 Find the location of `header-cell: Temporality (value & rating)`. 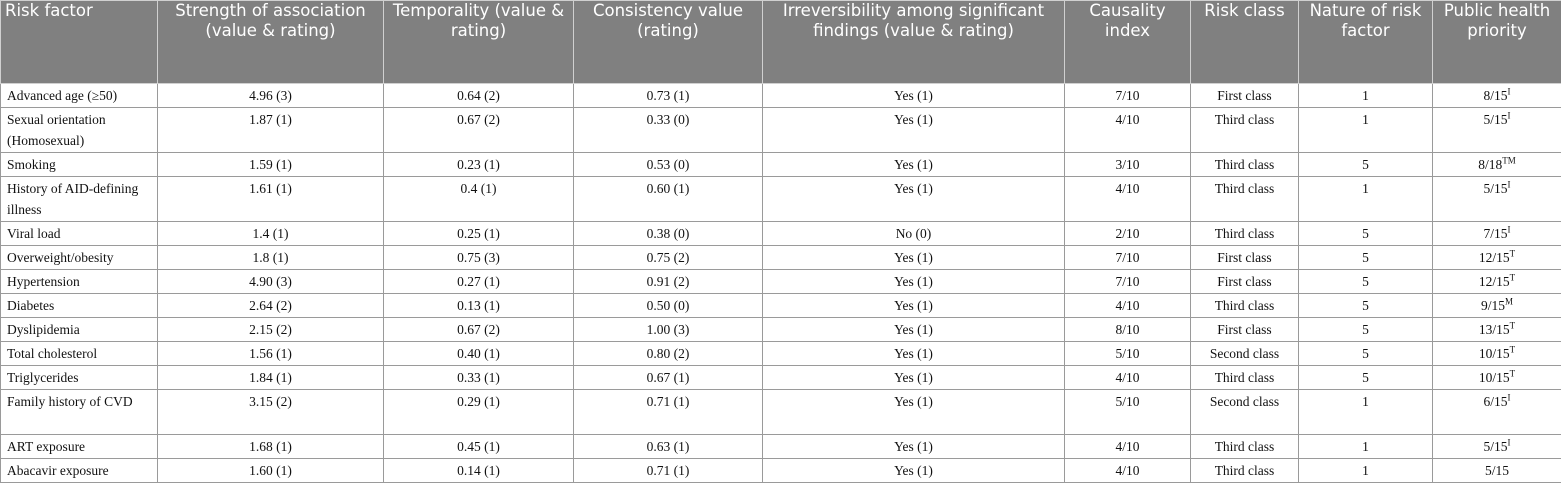

header-cell: Temporality (value & rating) is located at coordinates (478, 42).